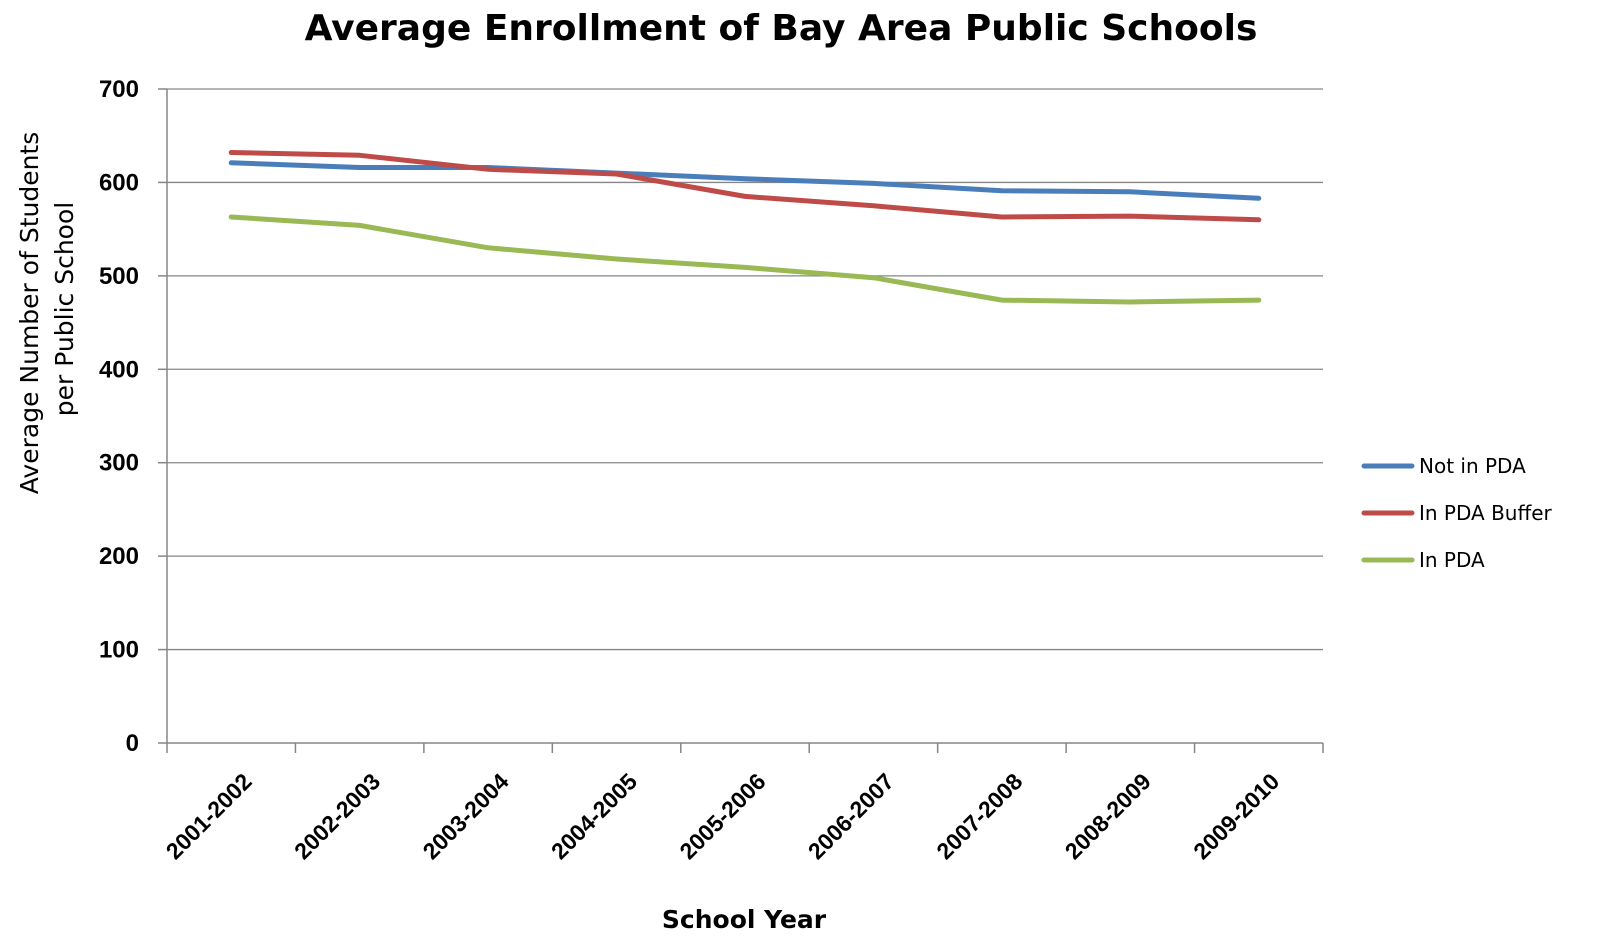 This screenshot has width=1597, height=951. What do you see at coordinates (722, 816) in the screenshot?
I see `x-tick-label: 2005-2006` at bounding box center [722, 816].